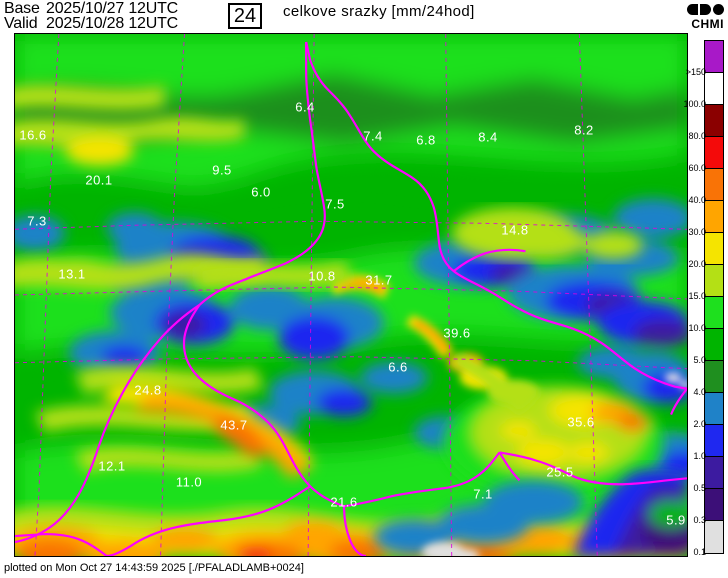 This screenshot has height=578, width=728. I want to click on logo-mark-icon, so click(705, 9).